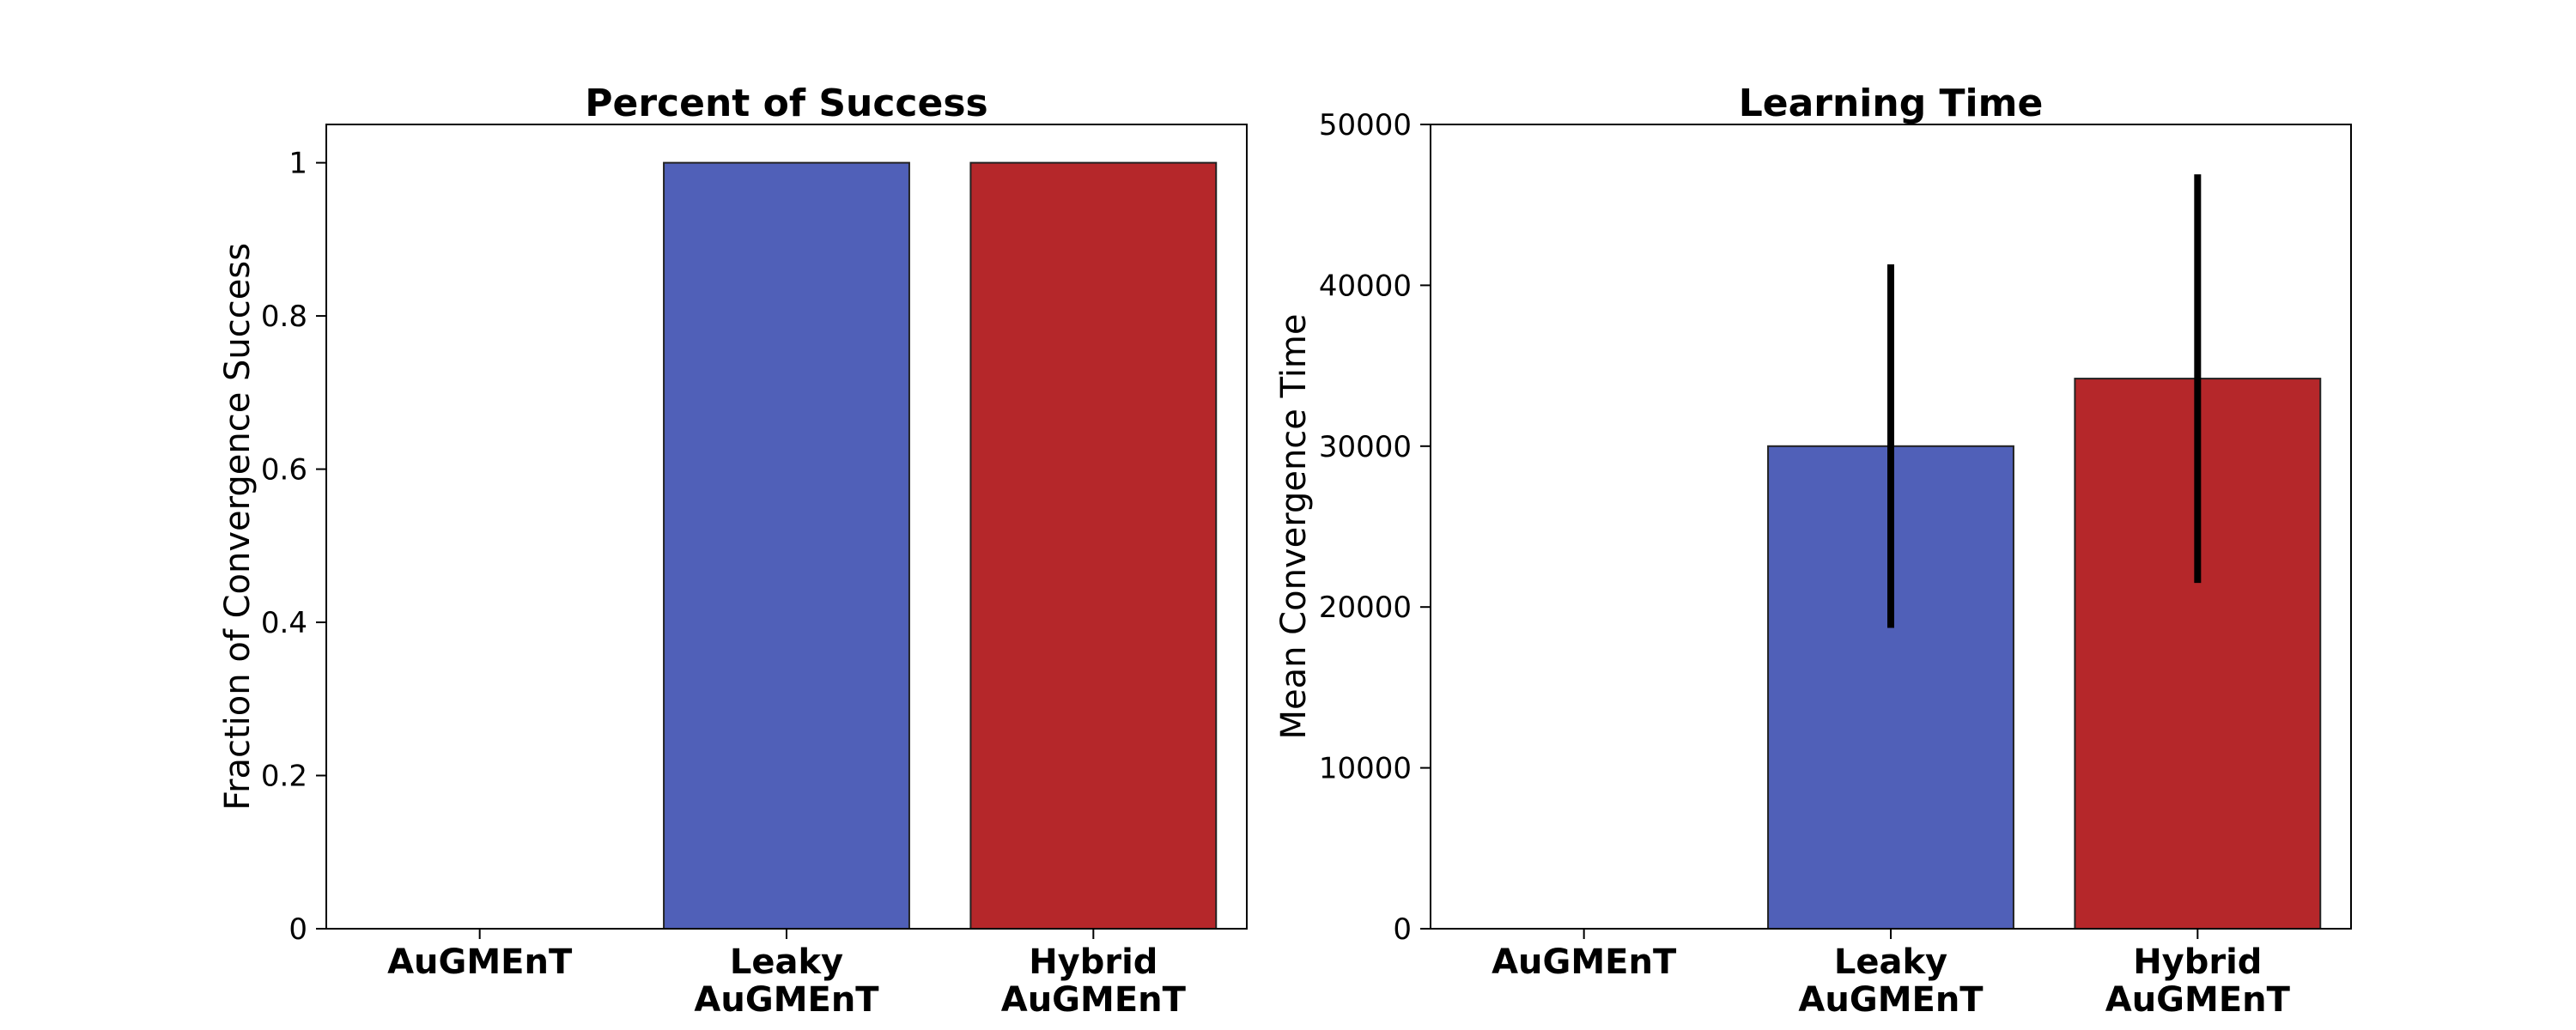 This screenshot has height=1030, width=2576. Describe the element at coordinates (786, 103) in the screenshot. I see `chart-title: Percent of Success` at that location.